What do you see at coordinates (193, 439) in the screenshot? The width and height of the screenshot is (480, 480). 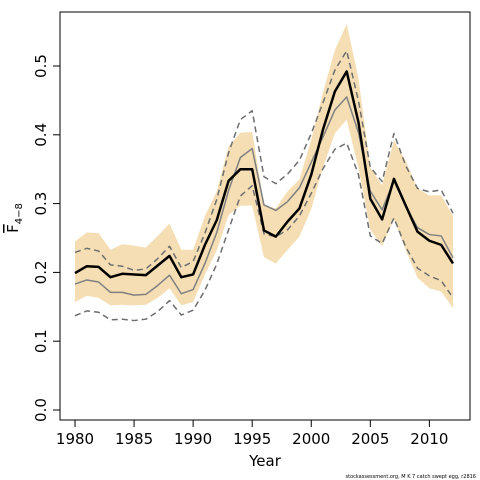 I see `x-tick-label: 1990` at bounding box center [193, 439].